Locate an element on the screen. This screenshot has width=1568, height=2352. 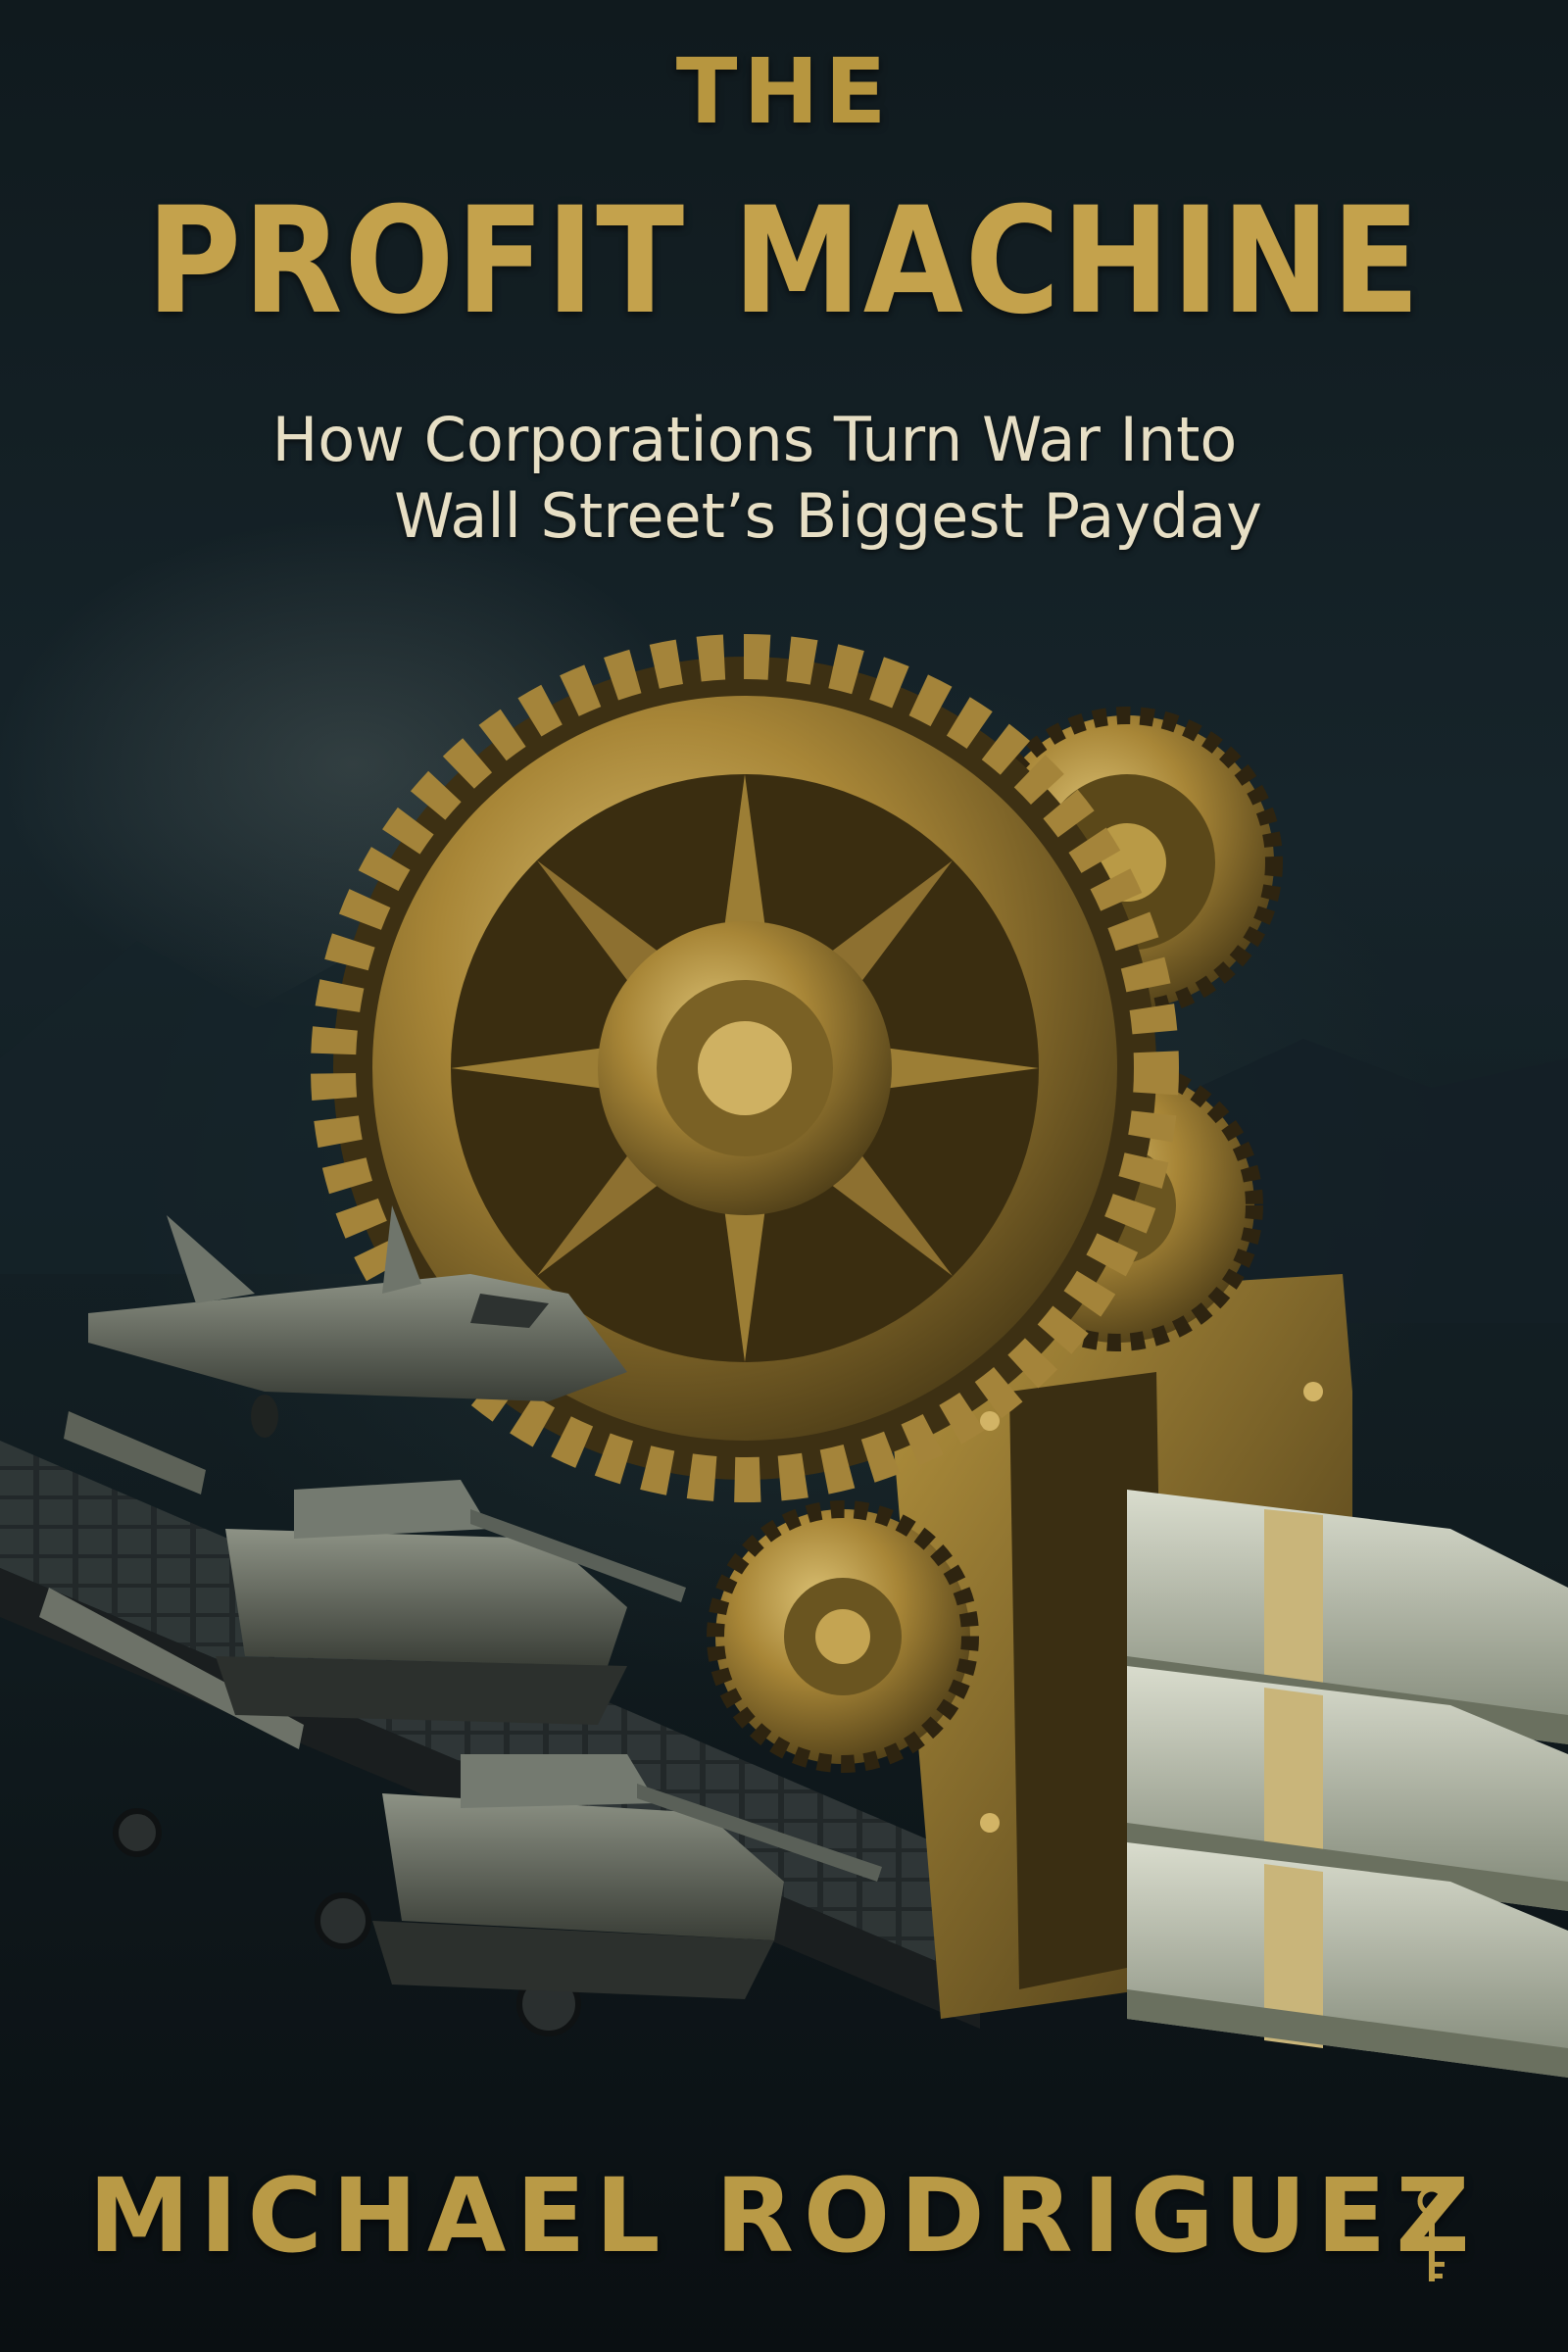
cash-stack-icon is located at coordinates (1347, 1960).